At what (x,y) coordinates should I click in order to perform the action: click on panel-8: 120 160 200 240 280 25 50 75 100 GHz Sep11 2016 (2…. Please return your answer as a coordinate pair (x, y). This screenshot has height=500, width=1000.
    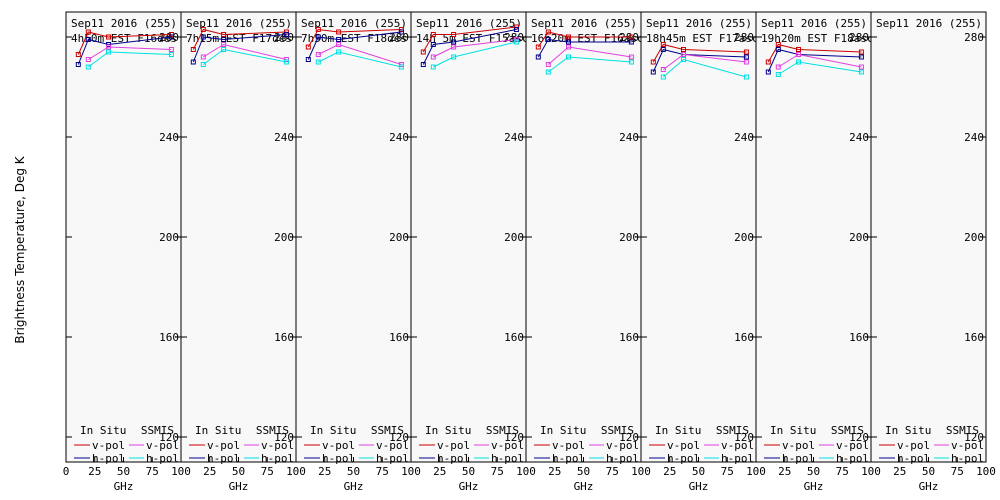
    Looking at the image, I should click on (933, 252).